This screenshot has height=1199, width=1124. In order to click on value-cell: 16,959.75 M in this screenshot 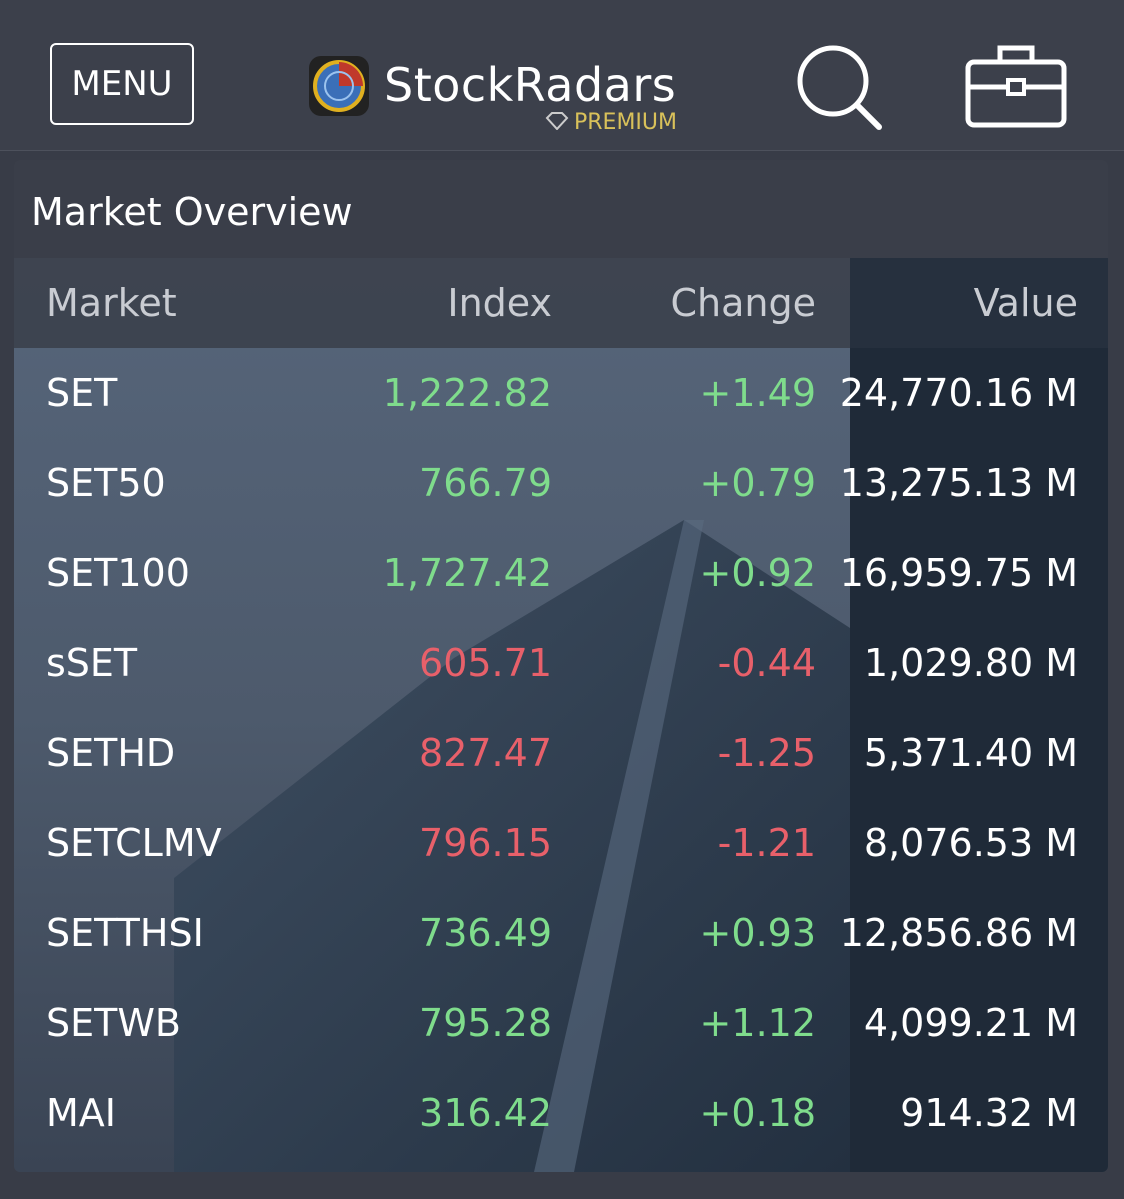, I will do `click(958, 573)`.